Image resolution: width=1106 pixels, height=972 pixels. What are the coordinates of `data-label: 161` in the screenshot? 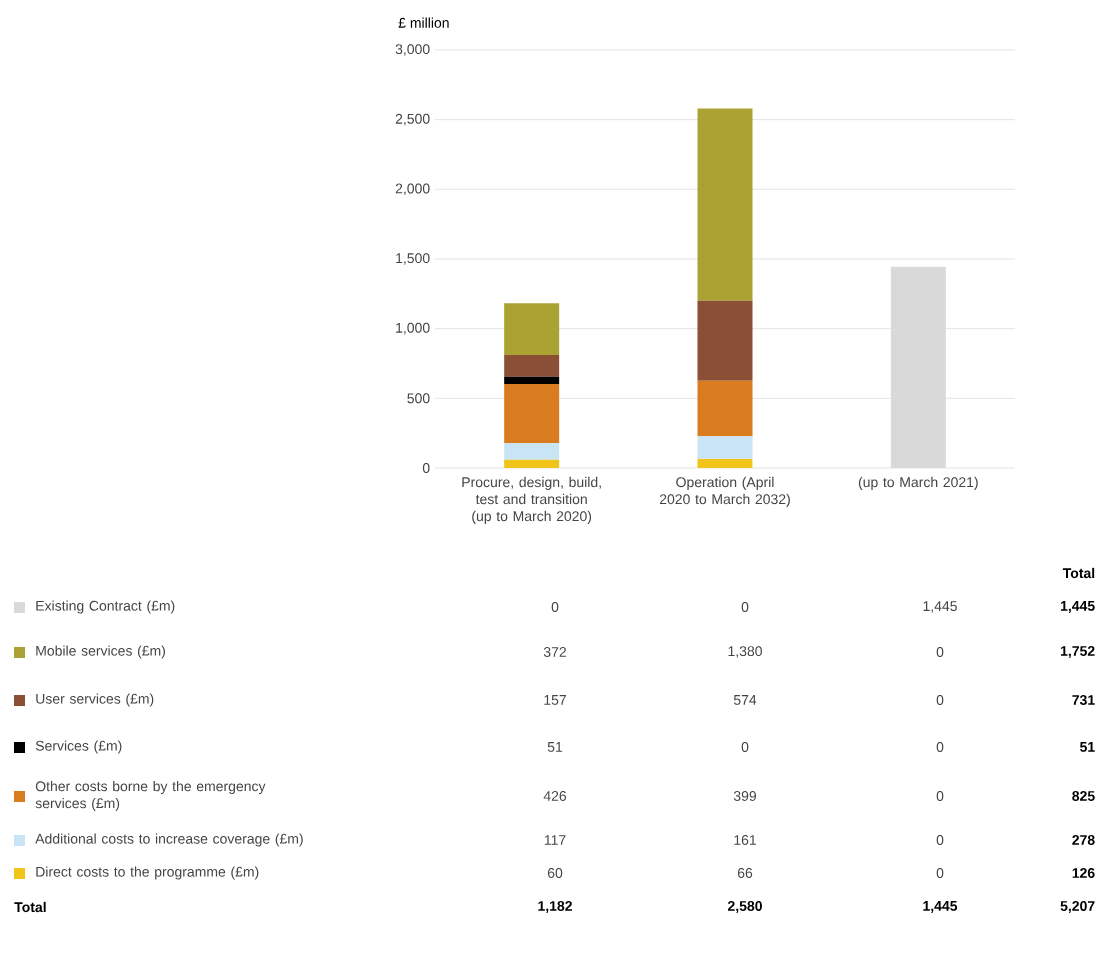 It's located at (745, 840).